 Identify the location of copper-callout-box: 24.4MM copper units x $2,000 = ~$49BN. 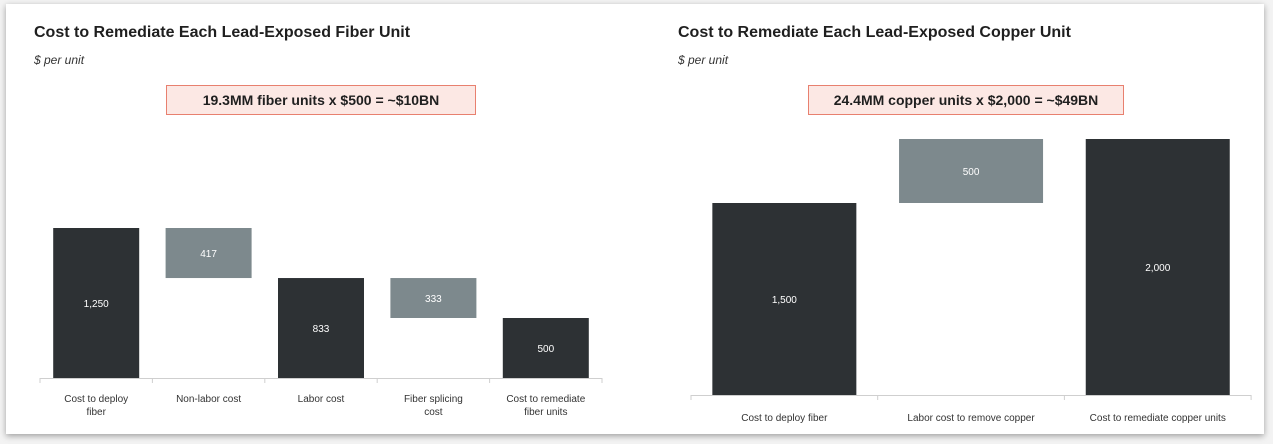
(966, 100).